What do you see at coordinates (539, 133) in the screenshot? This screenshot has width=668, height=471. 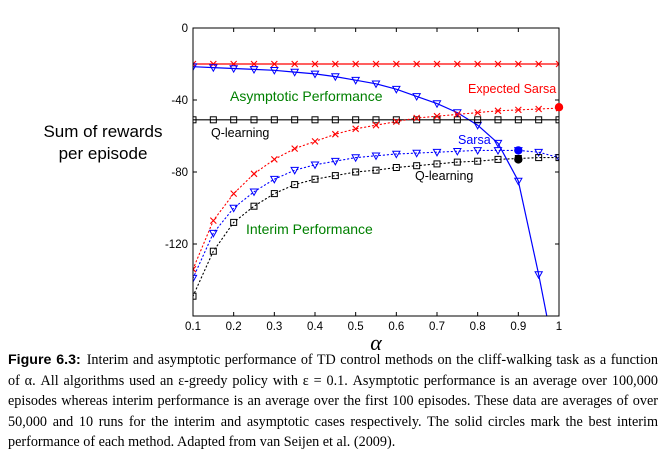 I see `best-interim-points` at bounding box center [539, 133].